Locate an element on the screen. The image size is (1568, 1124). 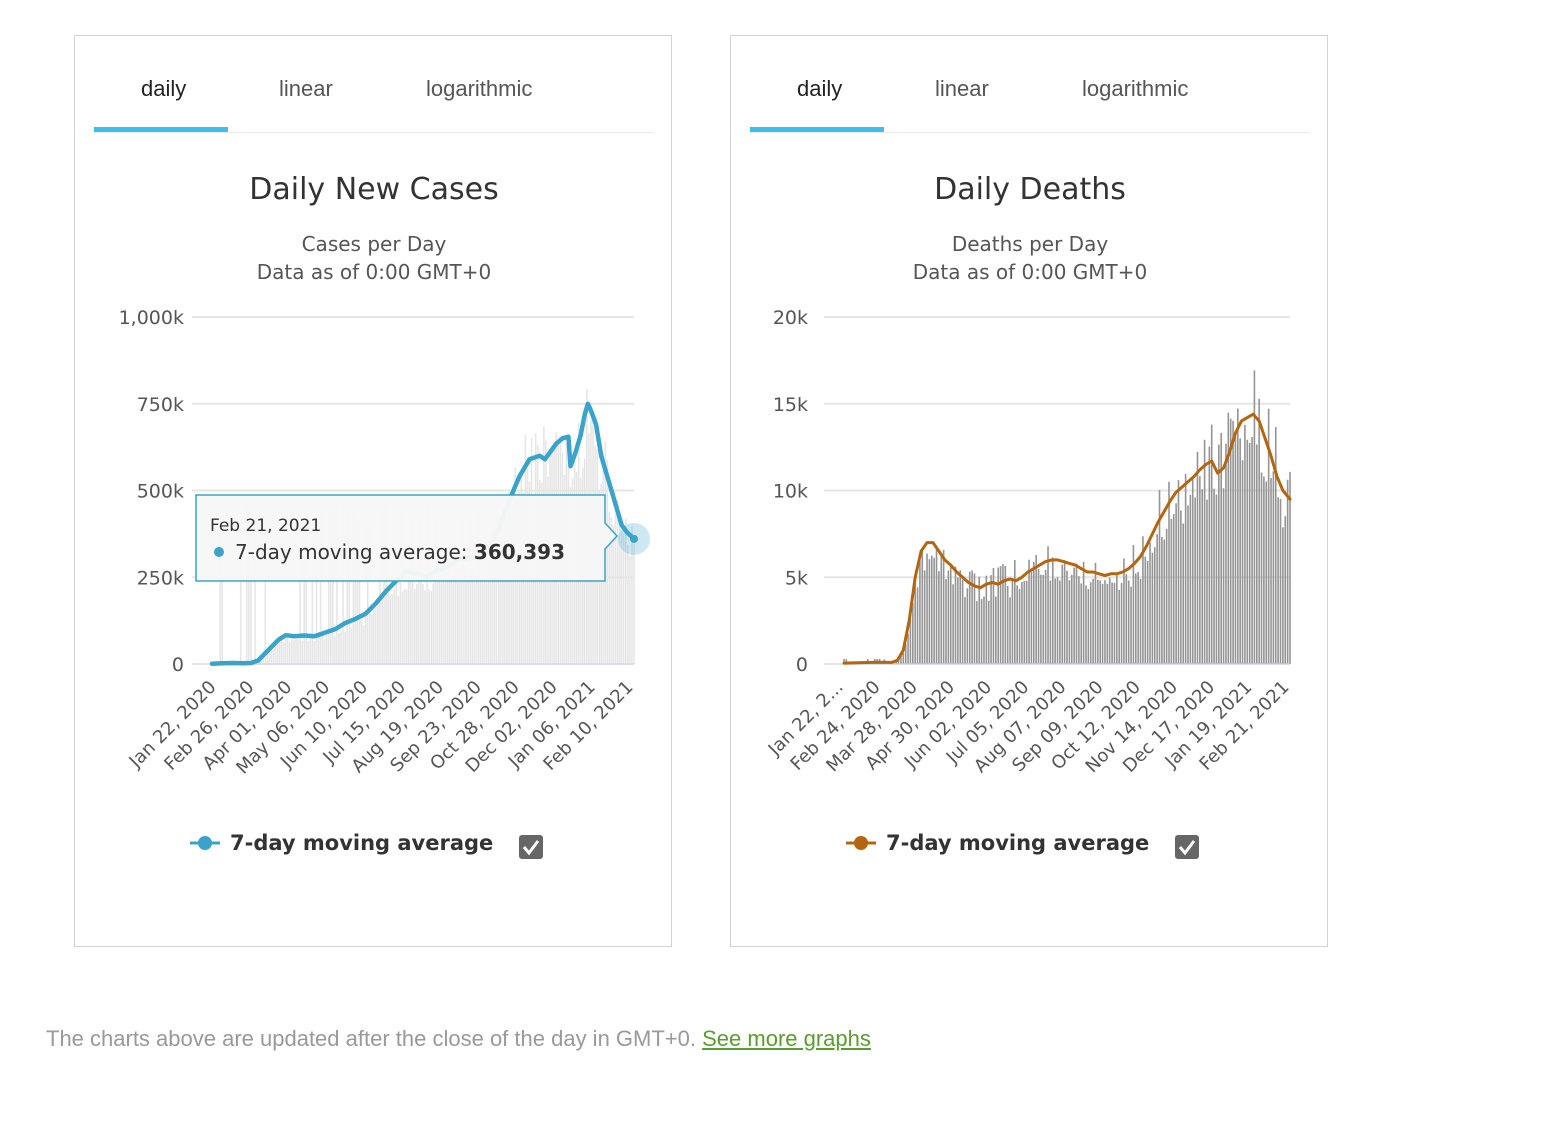
legend-dot-icon is located at coordinates (205, 843).